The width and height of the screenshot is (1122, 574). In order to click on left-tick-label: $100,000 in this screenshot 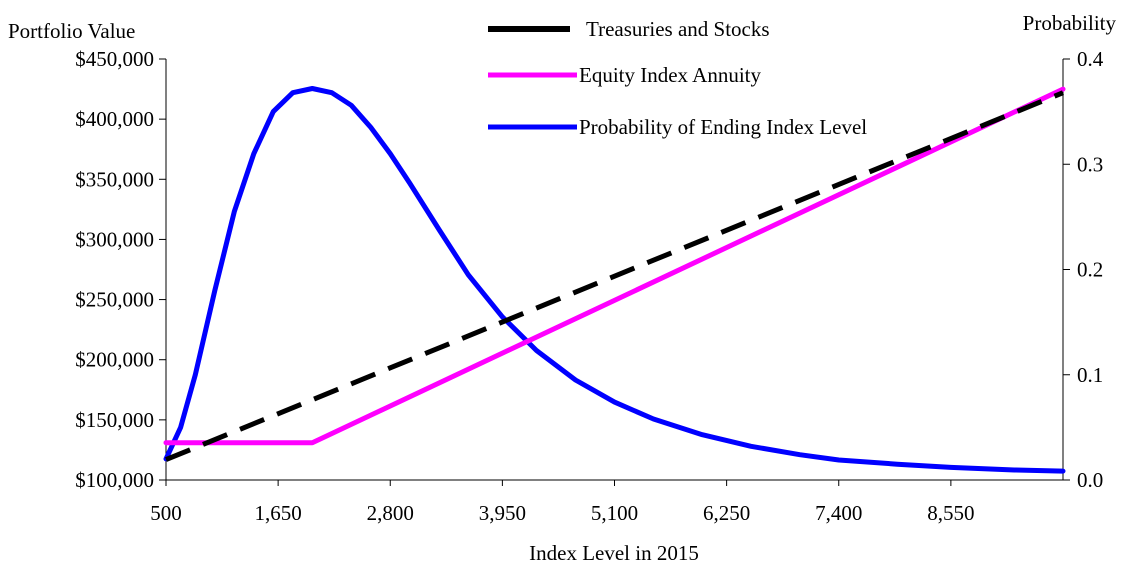, I will do `click(114, 480)`.